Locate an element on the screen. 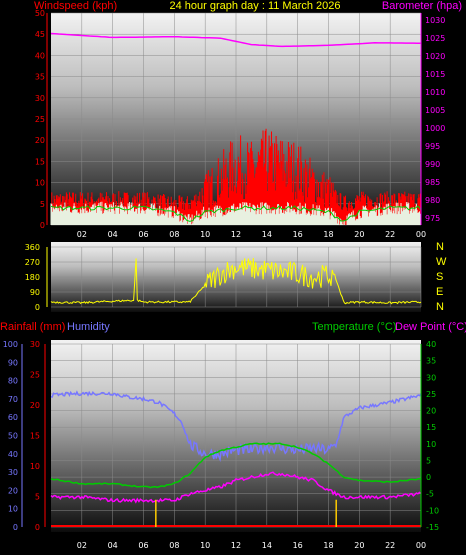 The height and width of the screenshot is (555, 466). humidity-tick-label: 90 is located at coordinates (13, 362).